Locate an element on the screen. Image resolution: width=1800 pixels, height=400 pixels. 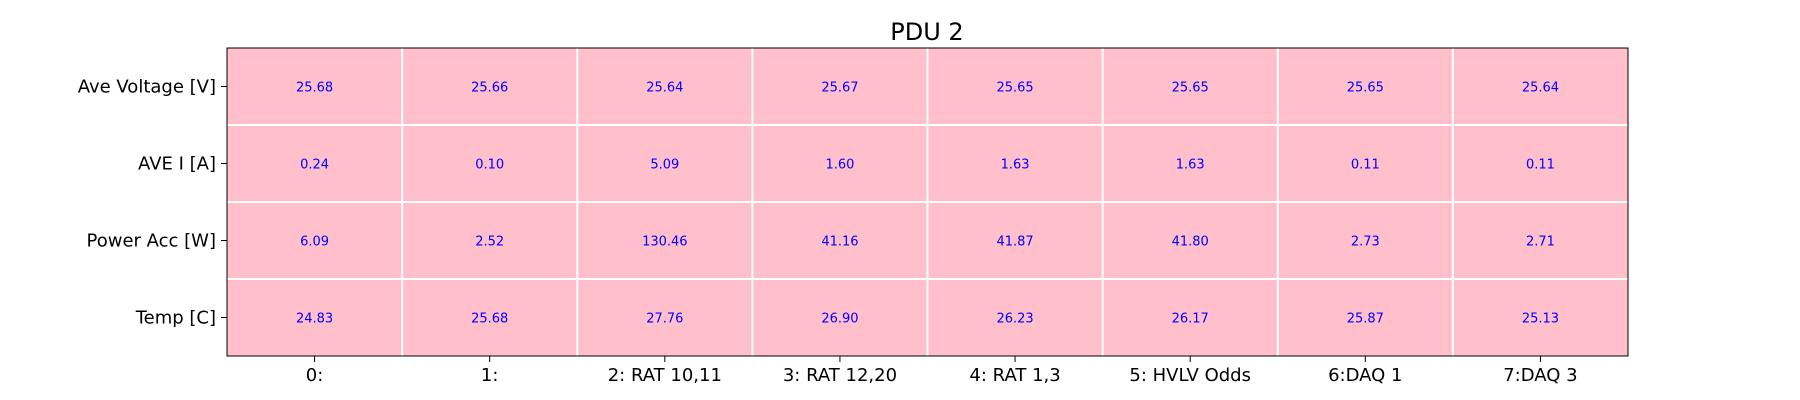
heatmap-value: 1.60 is located at coordinates (839, 165).